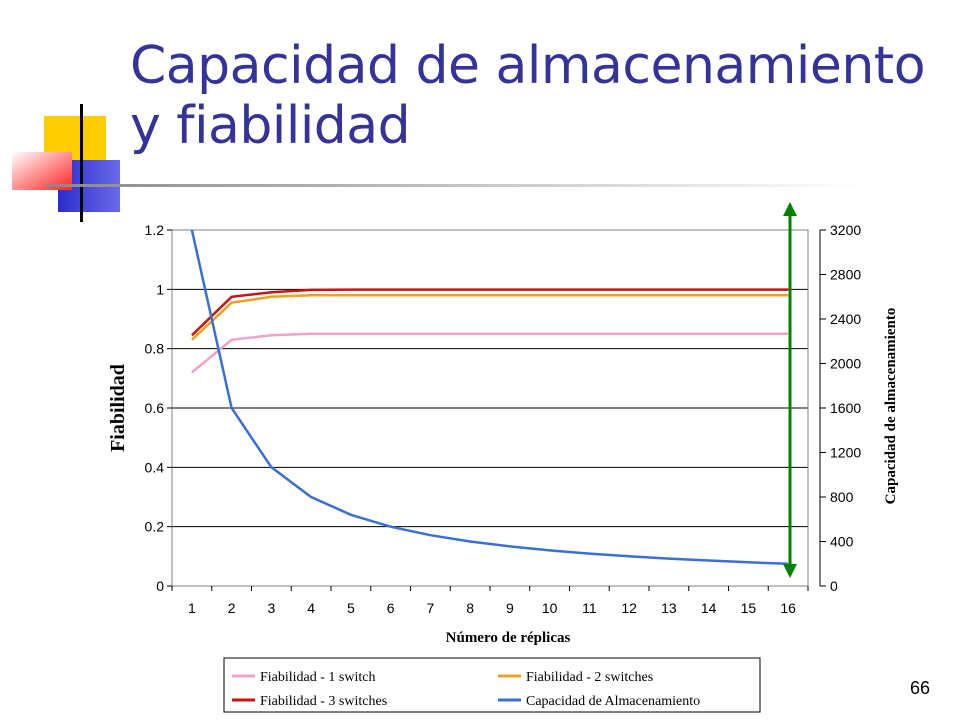  I want to click on legend-label-3: Fiabilidad - 3 switches, so click(323, 701).